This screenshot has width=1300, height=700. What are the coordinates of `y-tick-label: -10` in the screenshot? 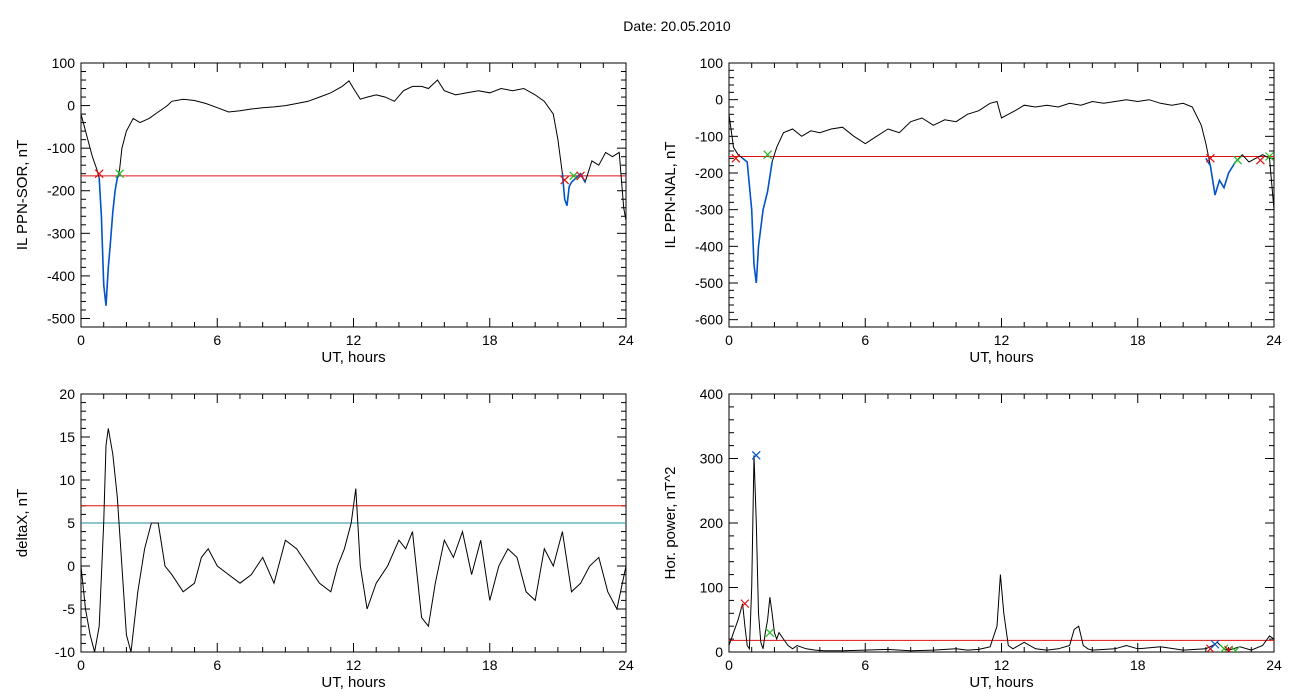 It's located at (65, 652).